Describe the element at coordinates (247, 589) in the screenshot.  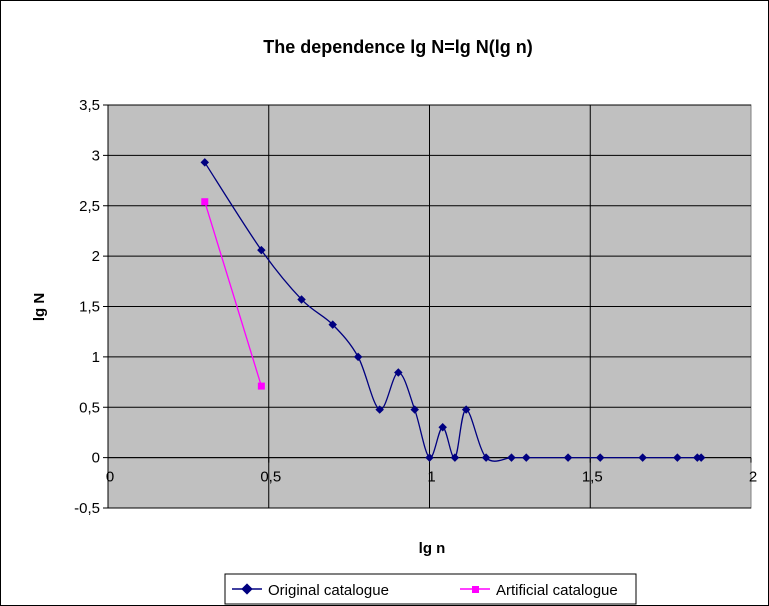
I see `legend-original-marker` at that location.